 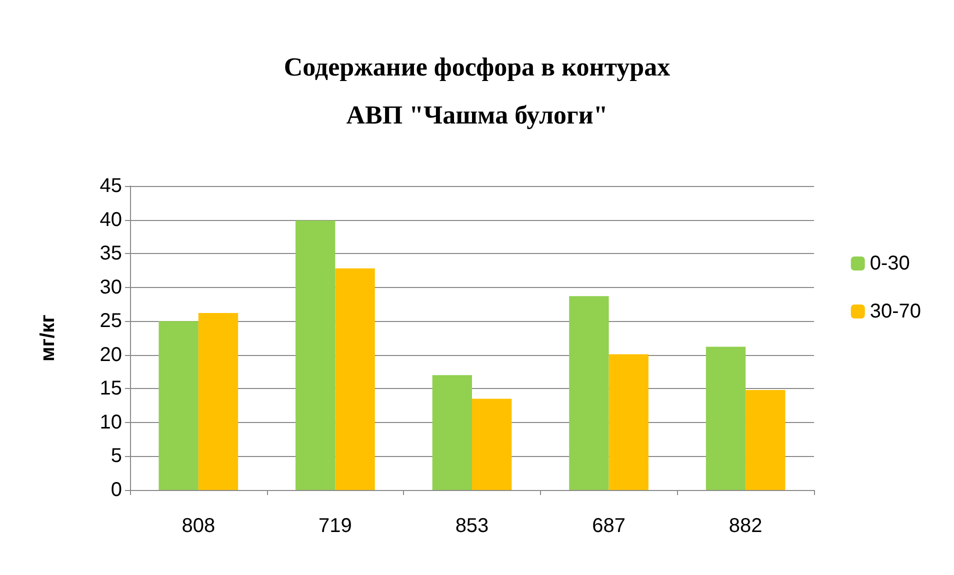 What do you see at coordinates (48, 338) in the screenshot?
I see `y-axis-title: мг/кг` at bounding box center [48, 338].